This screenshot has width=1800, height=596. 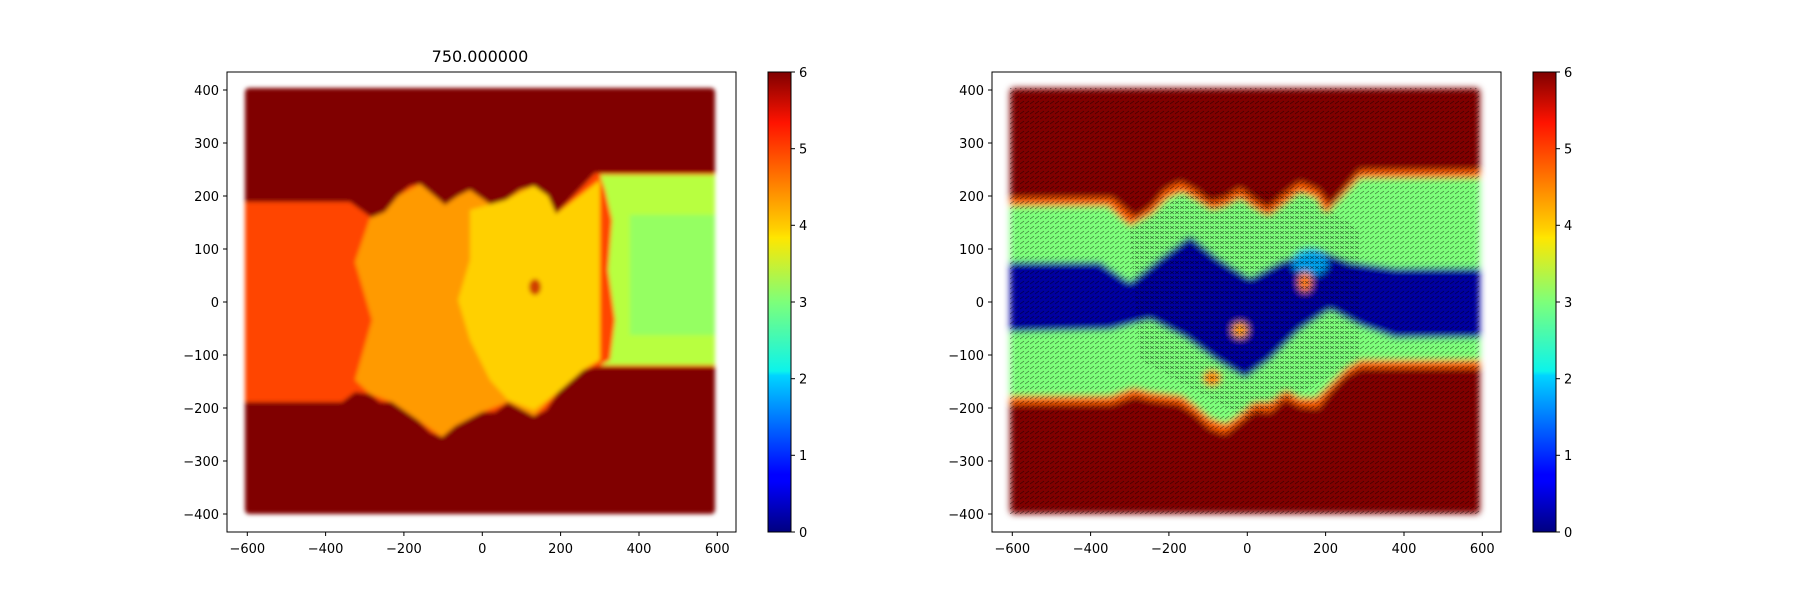 I want to click on left-yellow-zone, so click(x=529, y=295).